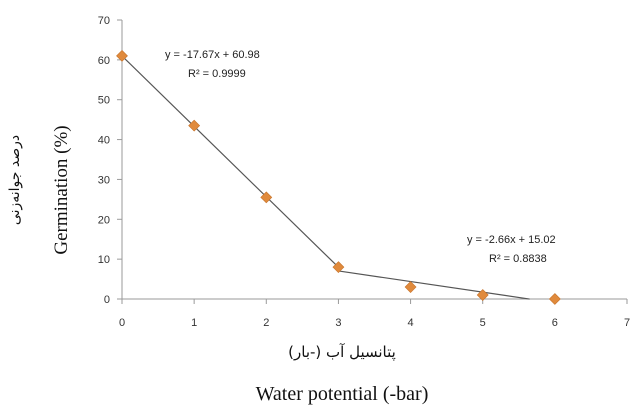 The height and width of the screenshot is (409, 632). What do you see at coordinates (266, 323) in the screenshot?
I see `x-tick-label: 2` at bounding box center [266, 323].